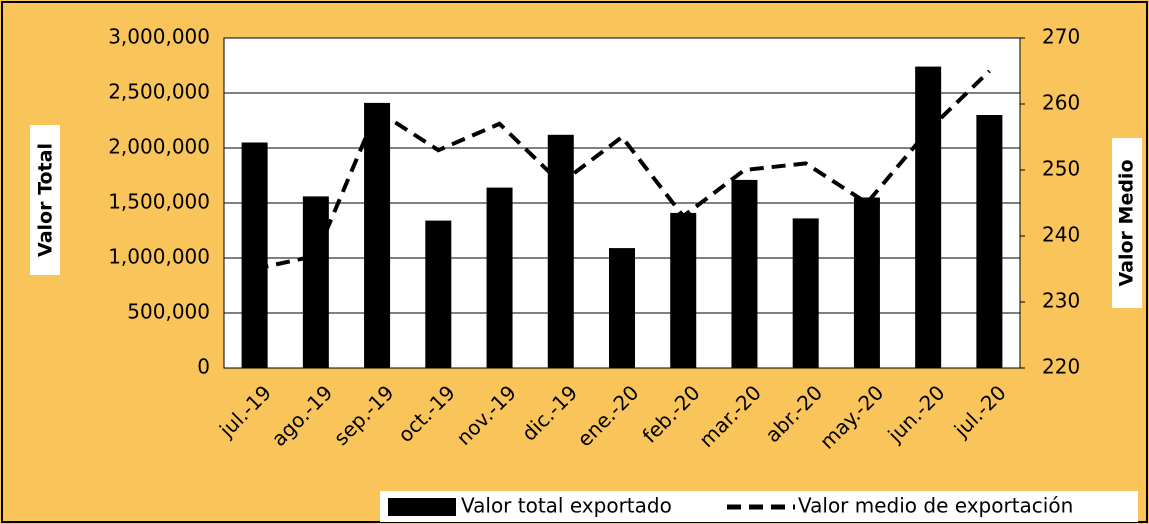  I want to click on y-tick-label: 1,500,000, so click(159, 202).